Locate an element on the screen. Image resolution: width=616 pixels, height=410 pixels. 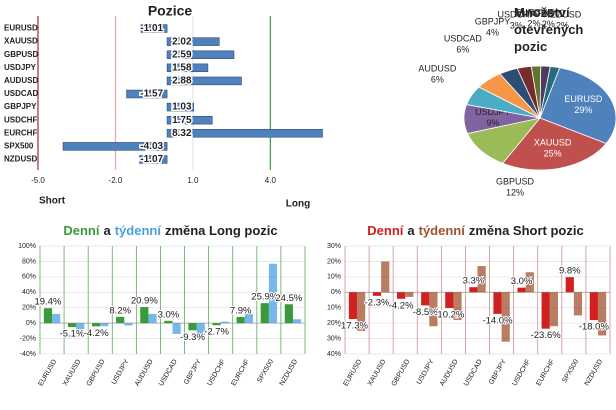
data-label: 20.9% is located at coordinates (144, 301).